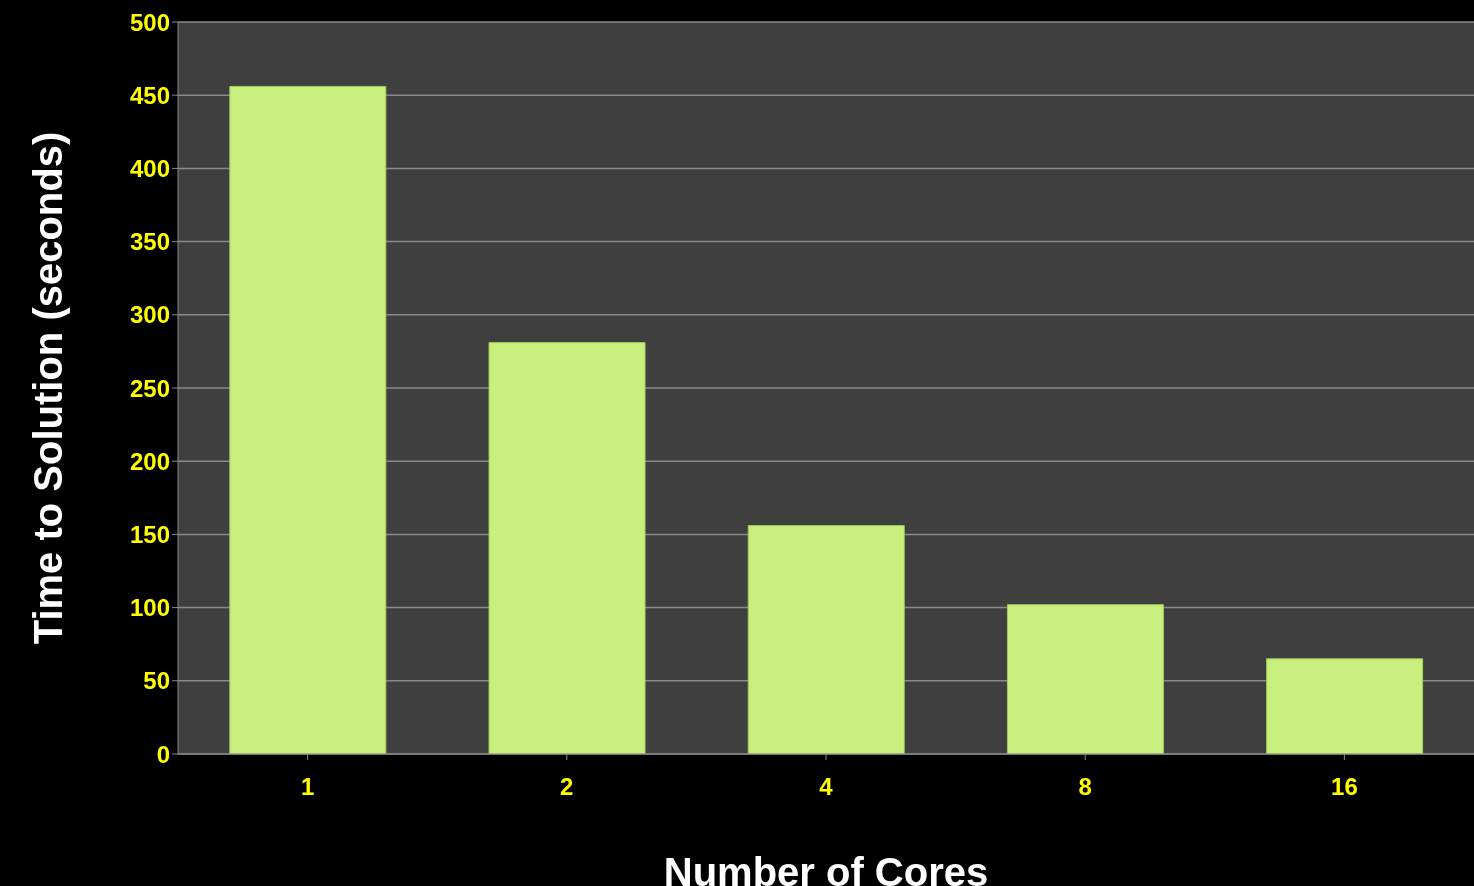 The width and height of the screenshot is (1474, 886). Describe the element at coordinates (826, 868) in the screenshot. I see `x-axis-title: Number of Cores` at that location.